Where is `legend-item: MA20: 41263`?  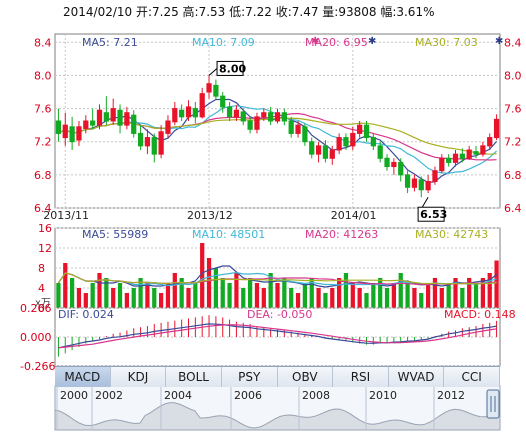
legend-item: MA20: 41263 is located at coordinates (341, 234).